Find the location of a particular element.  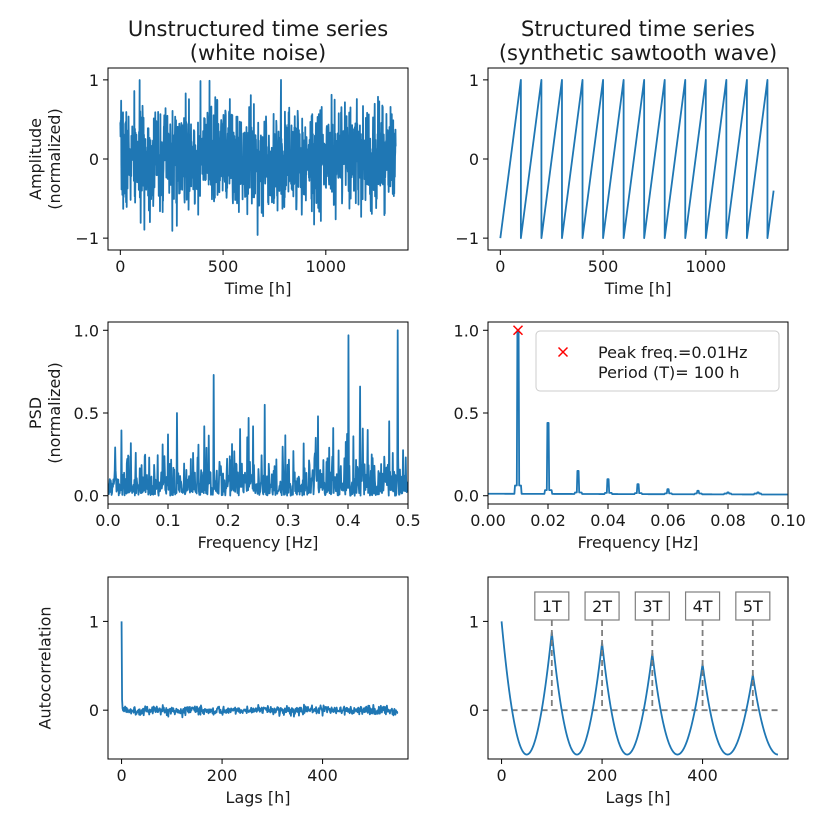

period-label-2T: 2T is located at coordinates (602, 606).